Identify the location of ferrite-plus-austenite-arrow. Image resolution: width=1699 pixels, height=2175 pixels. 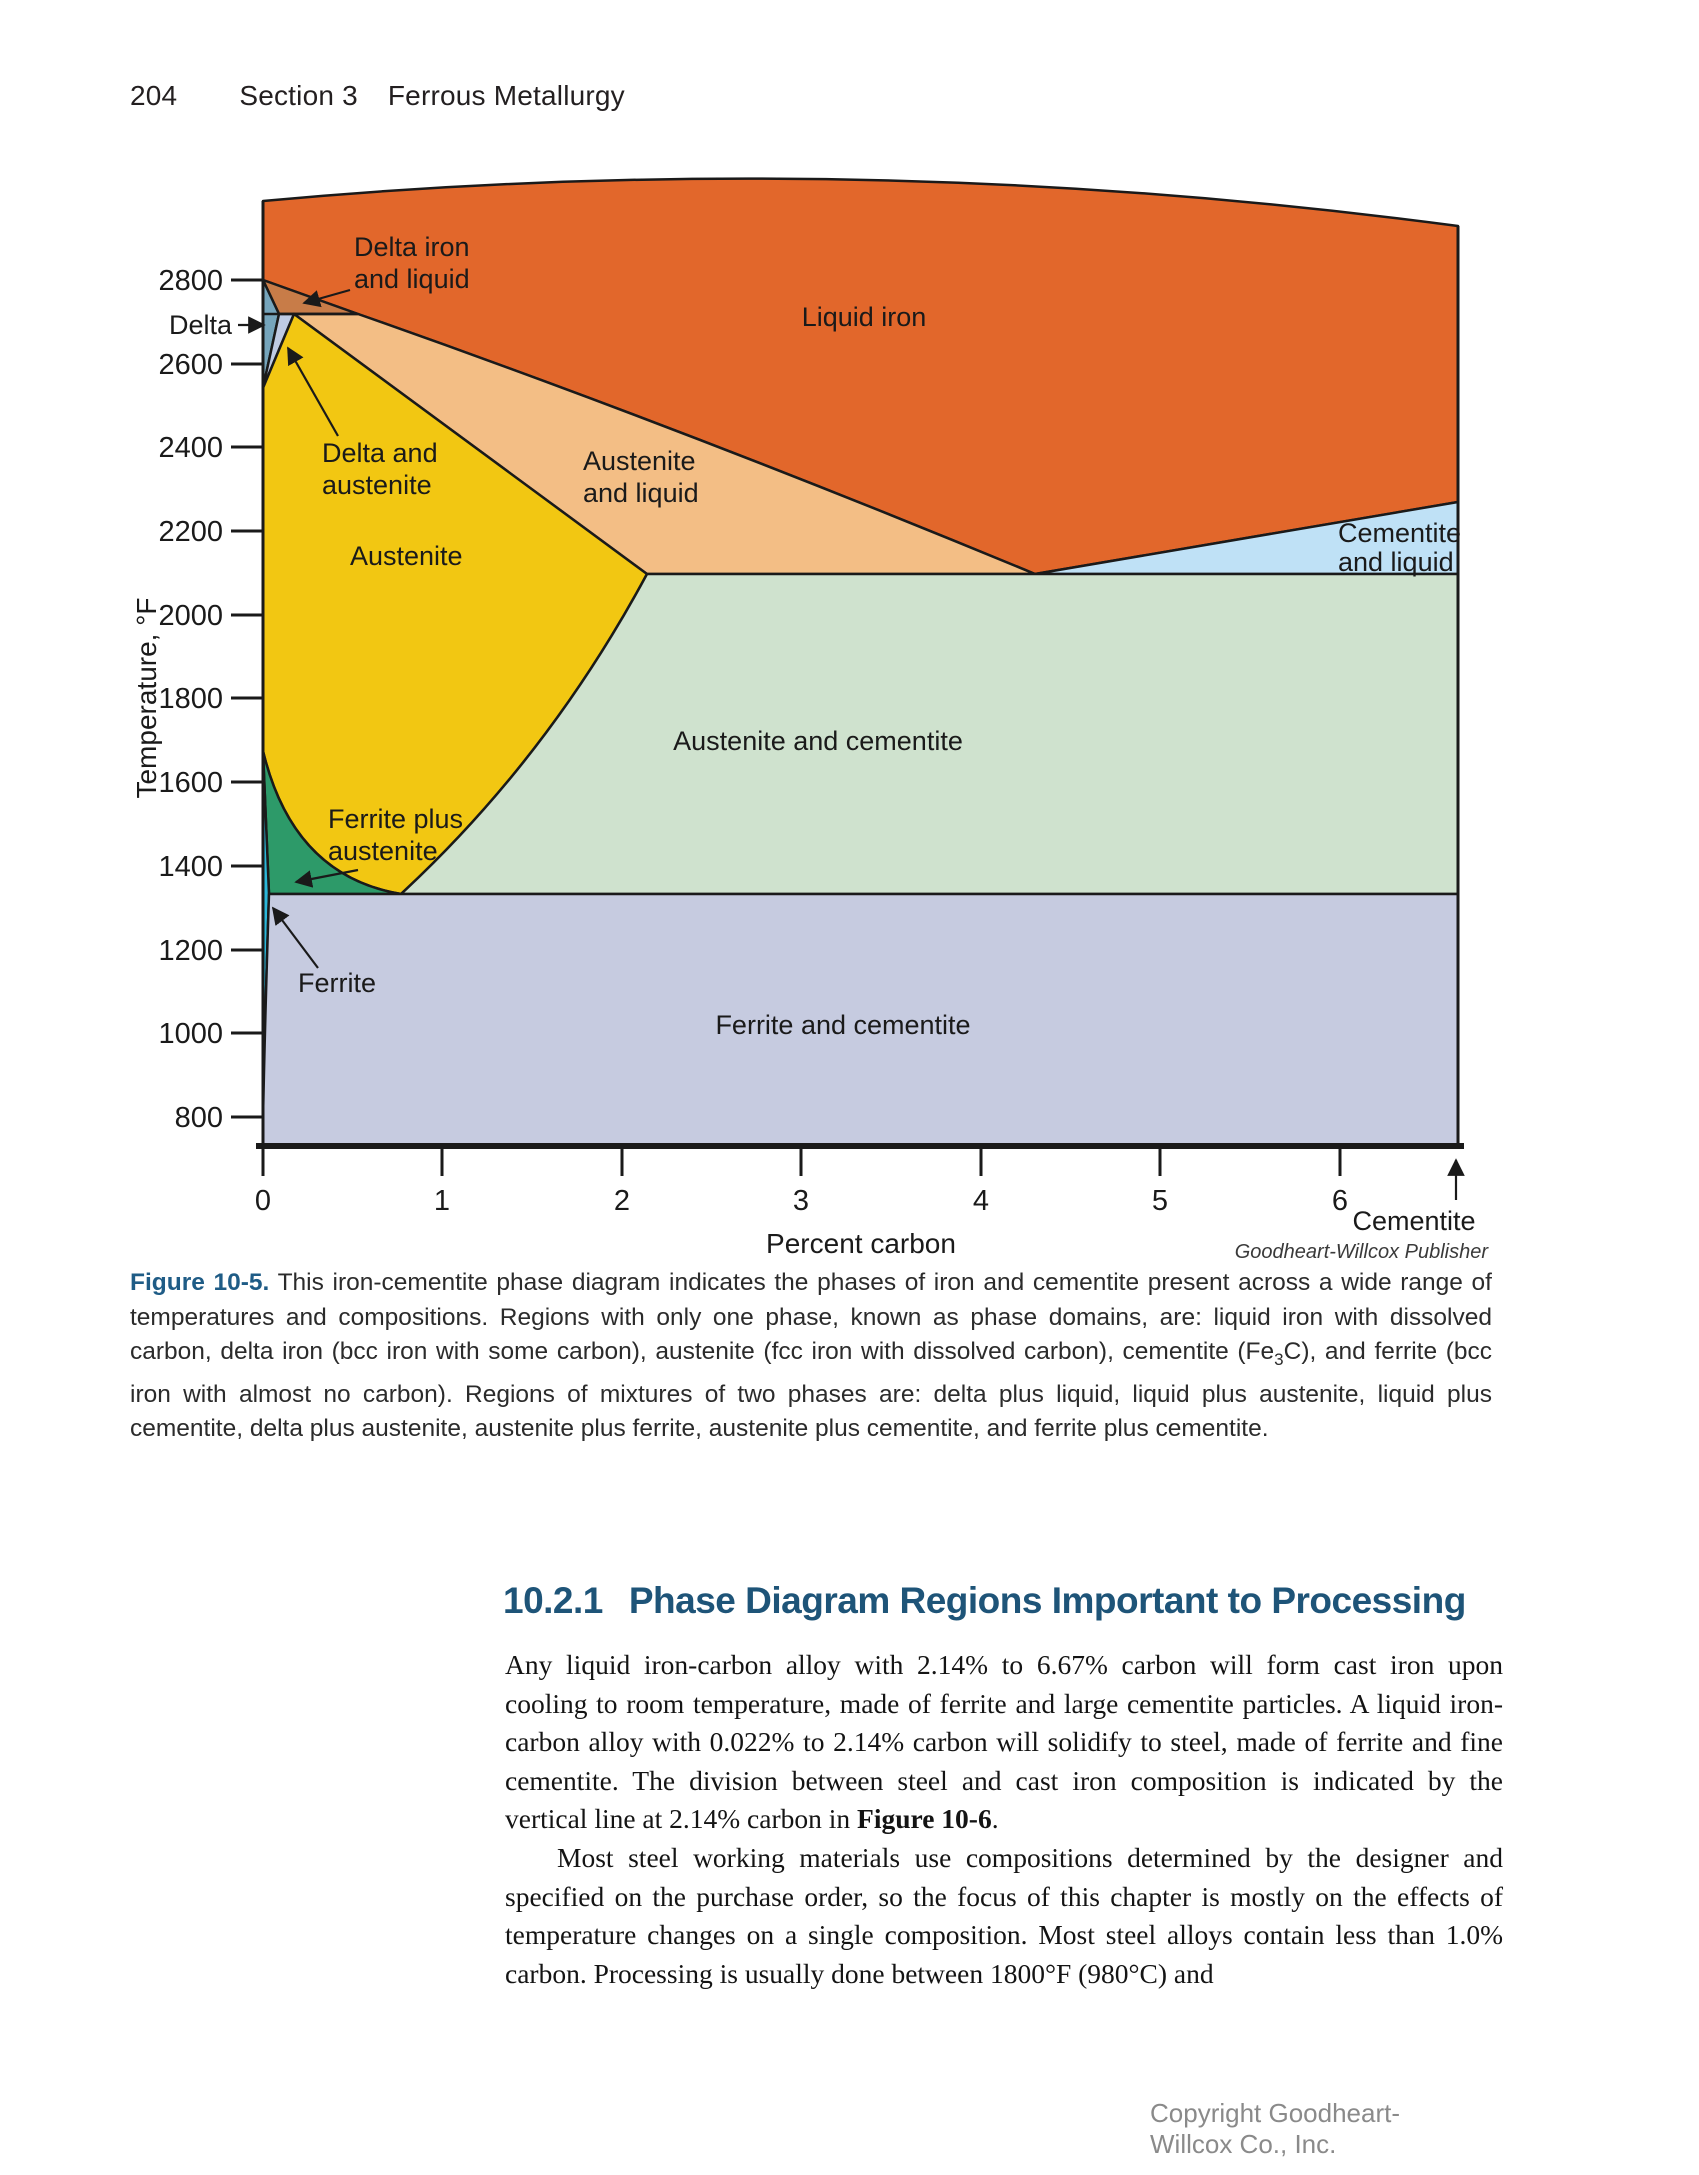
(326, 878).